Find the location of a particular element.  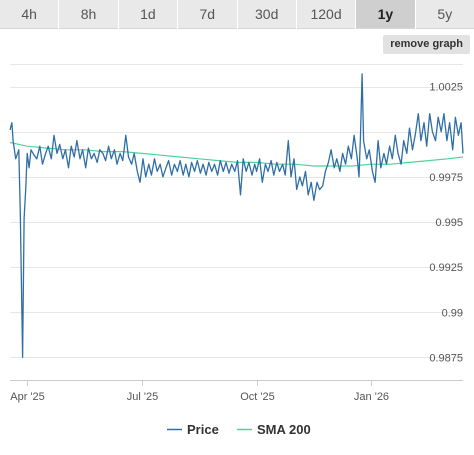

tab-5y: 5y is located at coordinates (444, 14).